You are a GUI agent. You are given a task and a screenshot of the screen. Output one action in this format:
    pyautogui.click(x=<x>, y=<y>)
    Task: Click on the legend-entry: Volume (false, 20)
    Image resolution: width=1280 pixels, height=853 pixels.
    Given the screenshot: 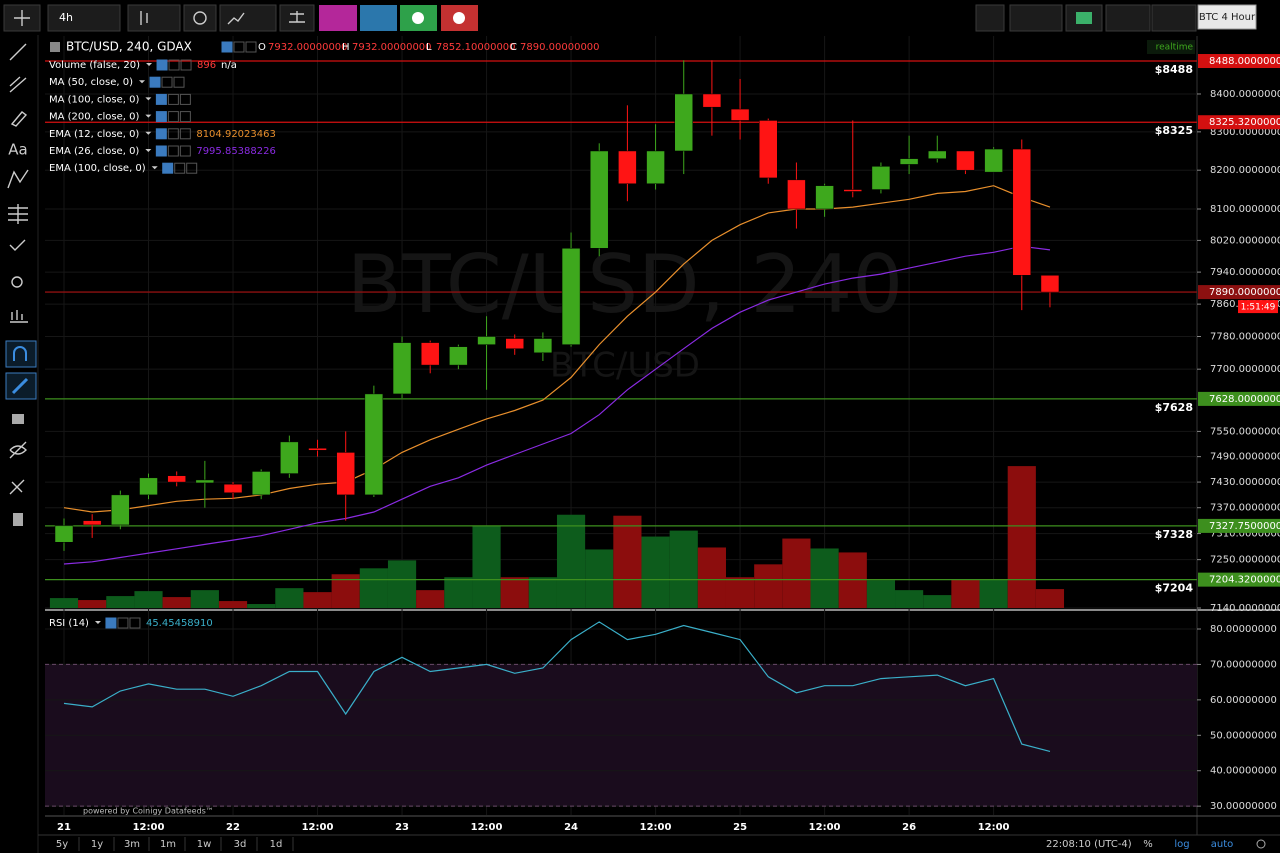 What is the action you would take?
    pyautogui.click(x=94, y=65)
    